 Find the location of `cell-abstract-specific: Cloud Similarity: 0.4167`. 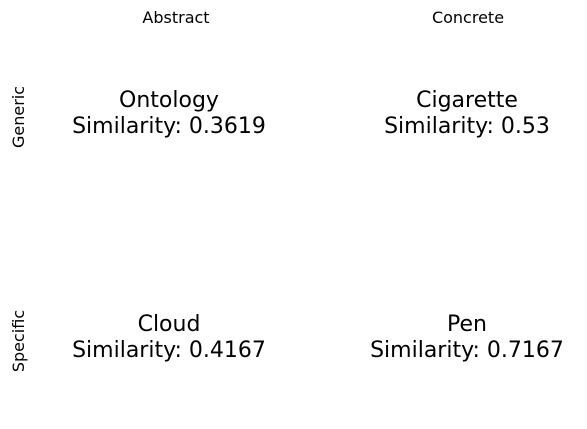

cell-abstract-specific: Cloud Similarity: 0.4167 is located at coordinates (169, 338).